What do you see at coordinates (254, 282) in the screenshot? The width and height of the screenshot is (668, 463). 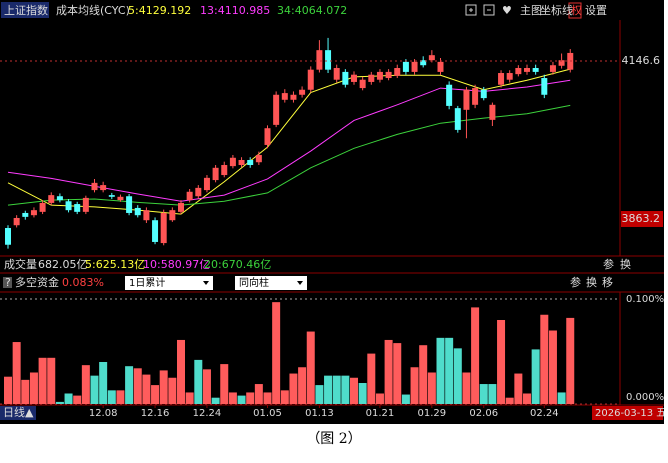 I see `dropdown-label: 同向柱` at bounding box center [254, 282].